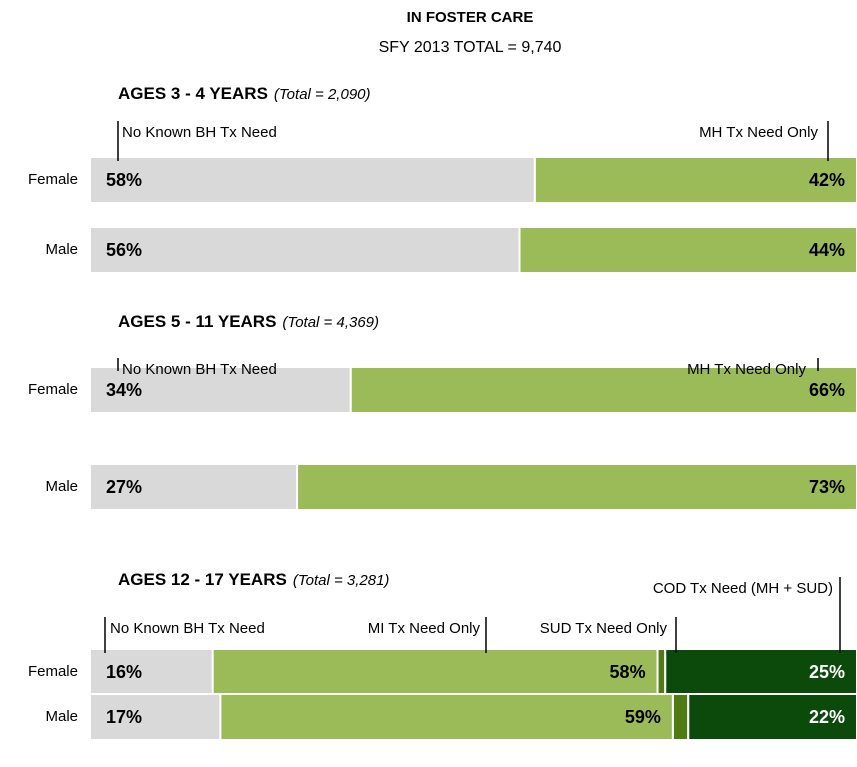 Image resolution: width=857 pixels, height=767 pixels. Describe the element at coordinates (124, 390) in the screenshot. I see `value-label: 34%` at that location.